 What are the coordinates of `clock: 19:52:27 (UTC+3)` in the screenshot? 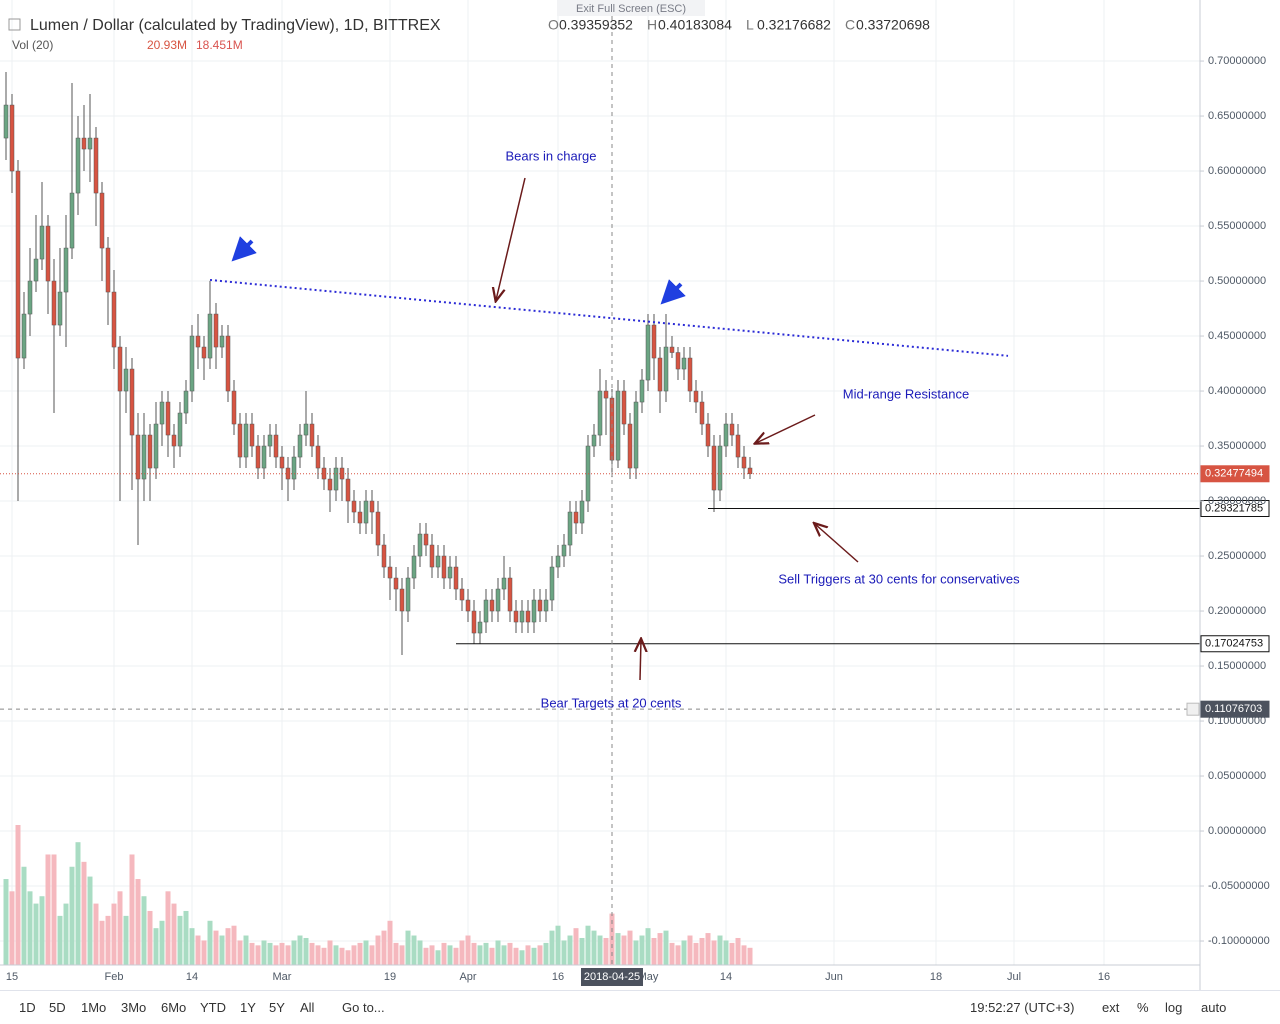 It's located at (1022, 1007).